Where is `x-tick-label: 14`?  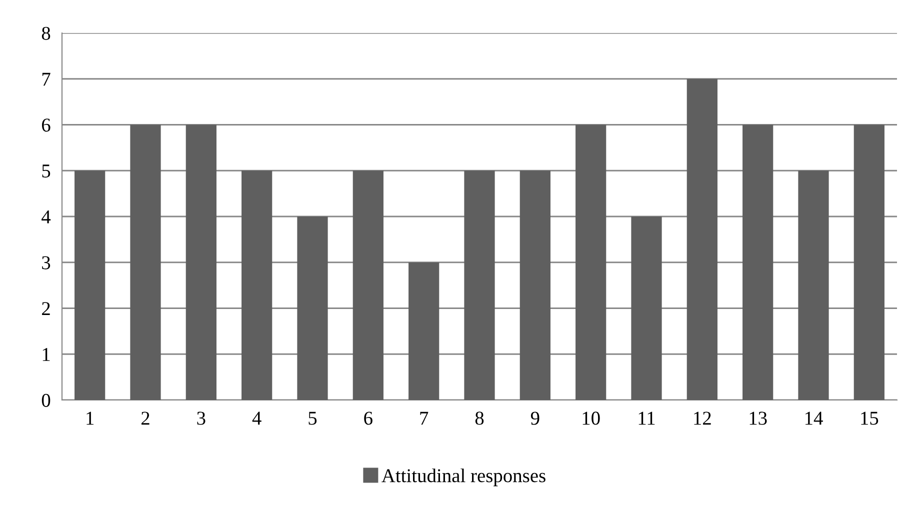
x-tick-label: 14 is located at coordinates (814, 418).